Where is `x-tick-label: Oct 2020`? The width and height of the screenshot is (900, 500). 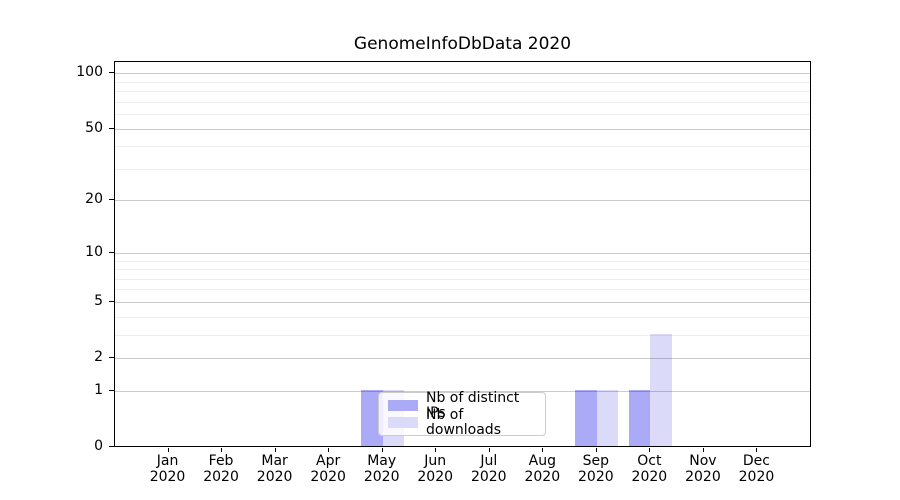 x-tick-label: Oct 2020 is located at coordinates (649, 469).